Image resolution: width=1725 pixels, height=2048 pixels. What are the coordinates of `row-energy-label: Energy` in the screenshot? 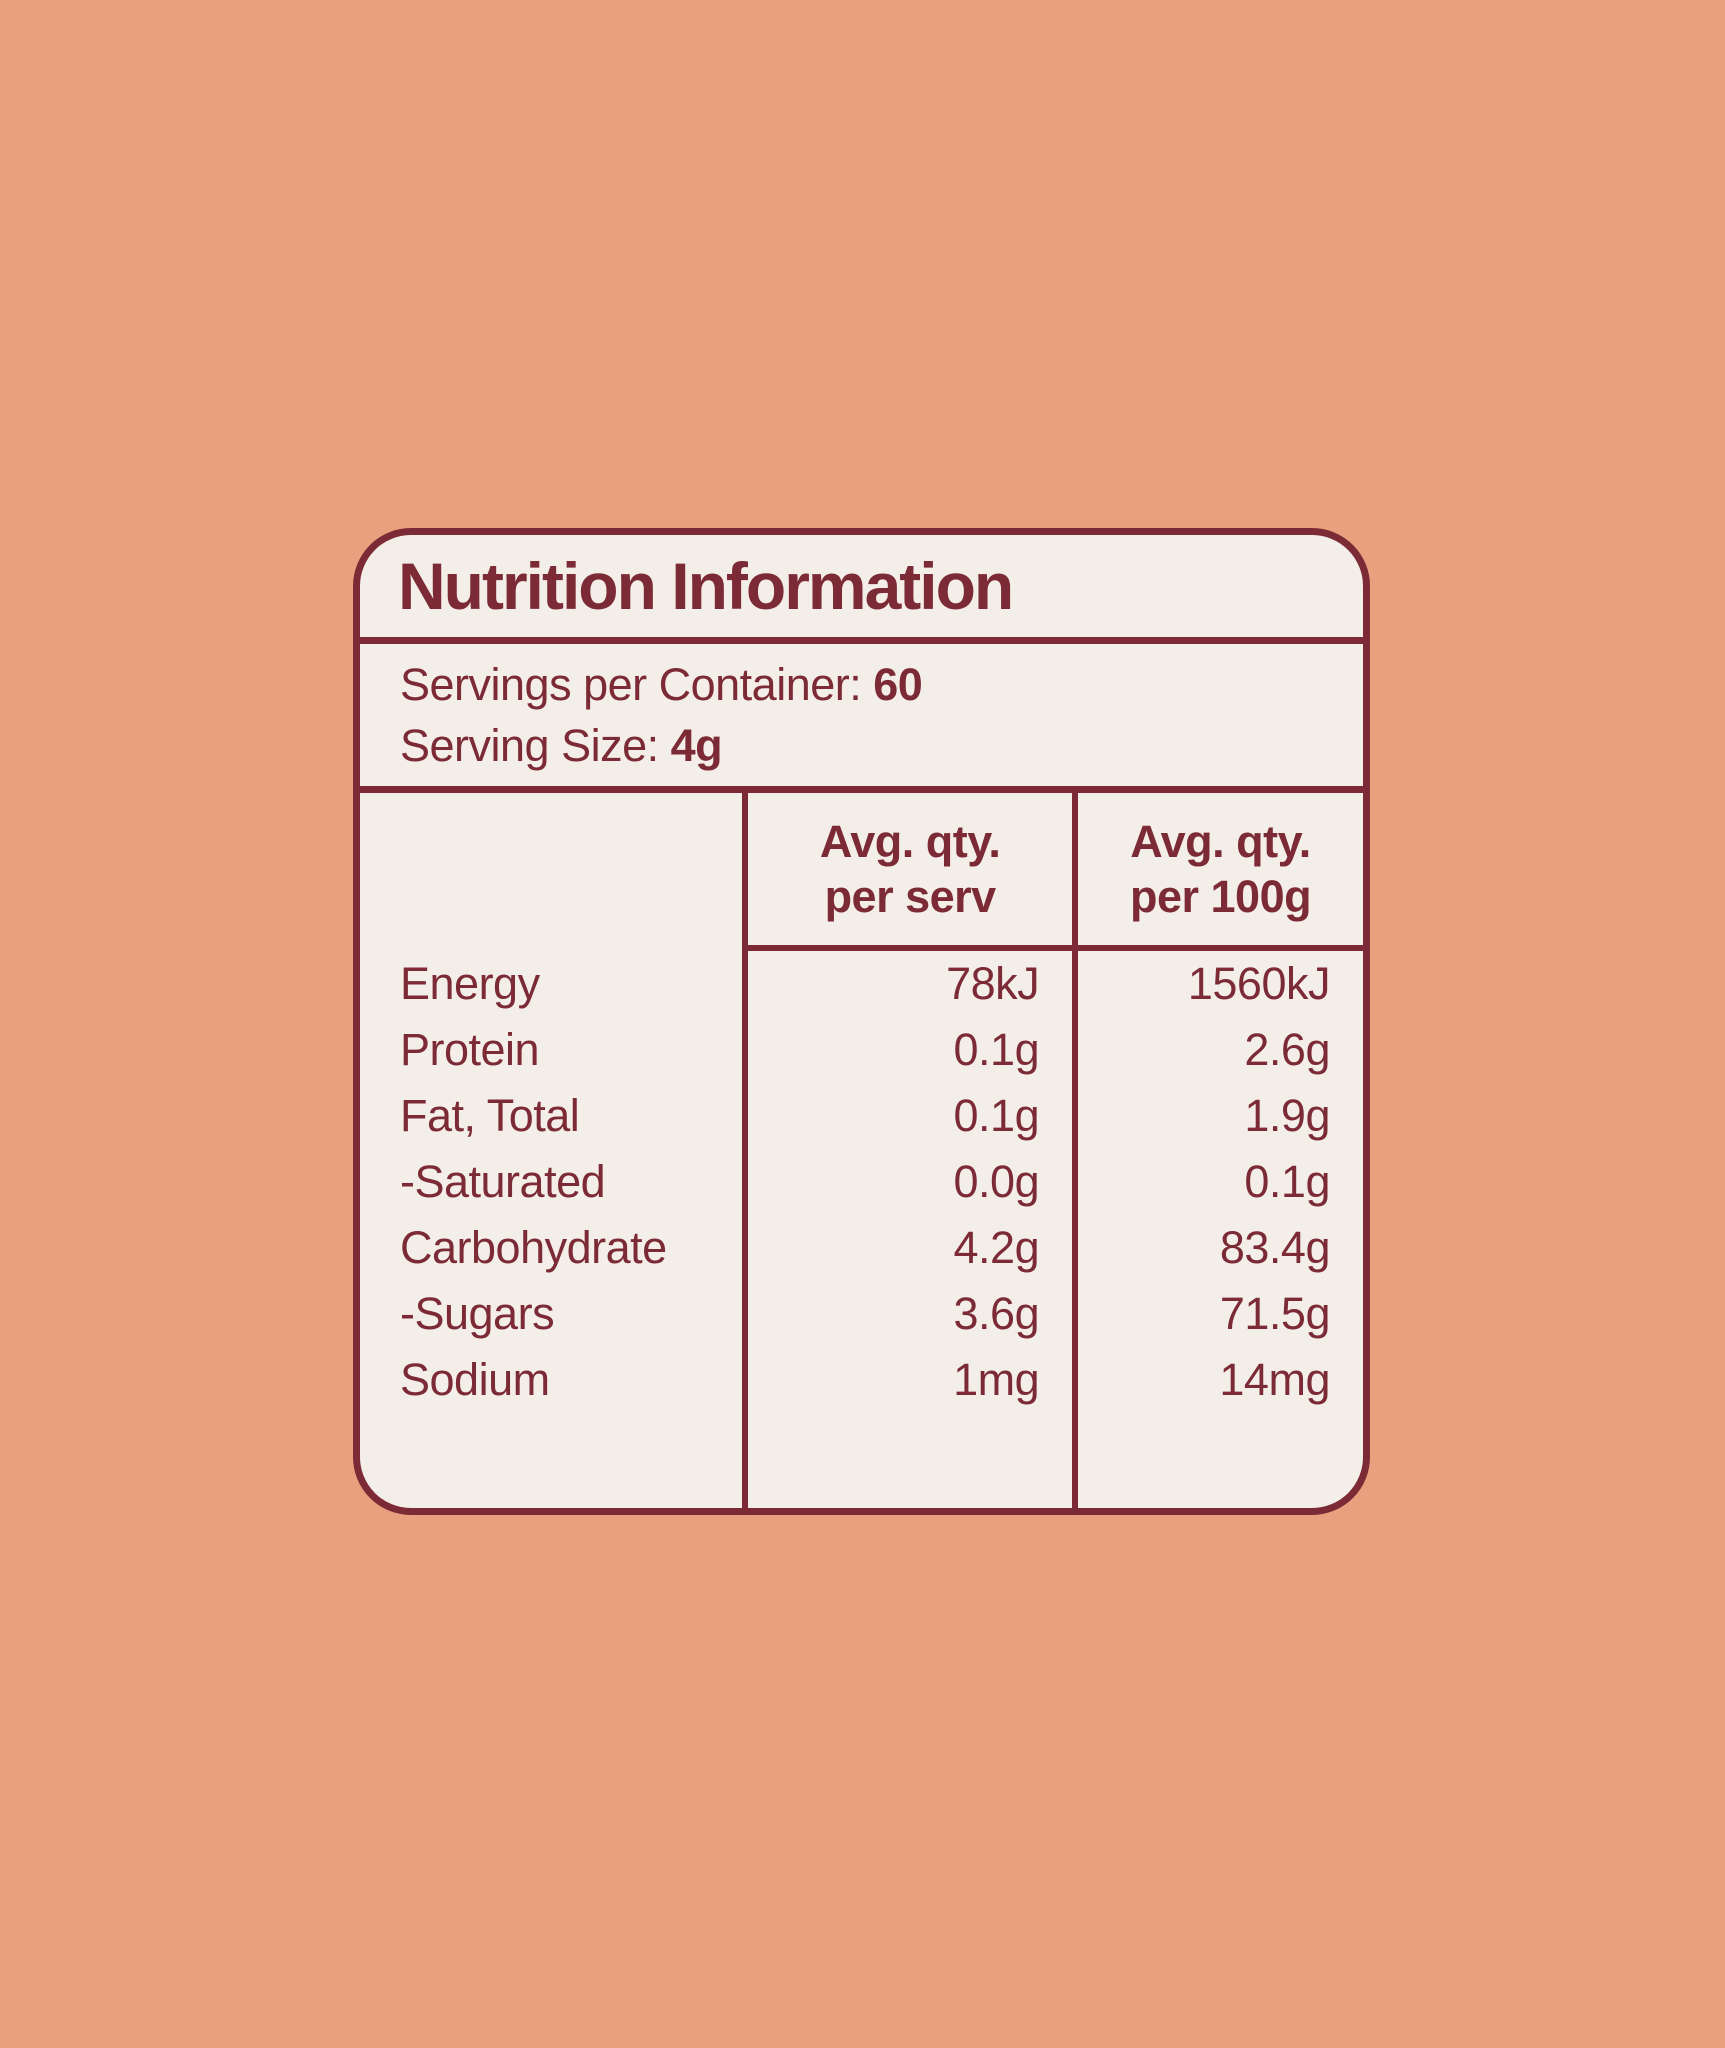 It's located at (470, 983).